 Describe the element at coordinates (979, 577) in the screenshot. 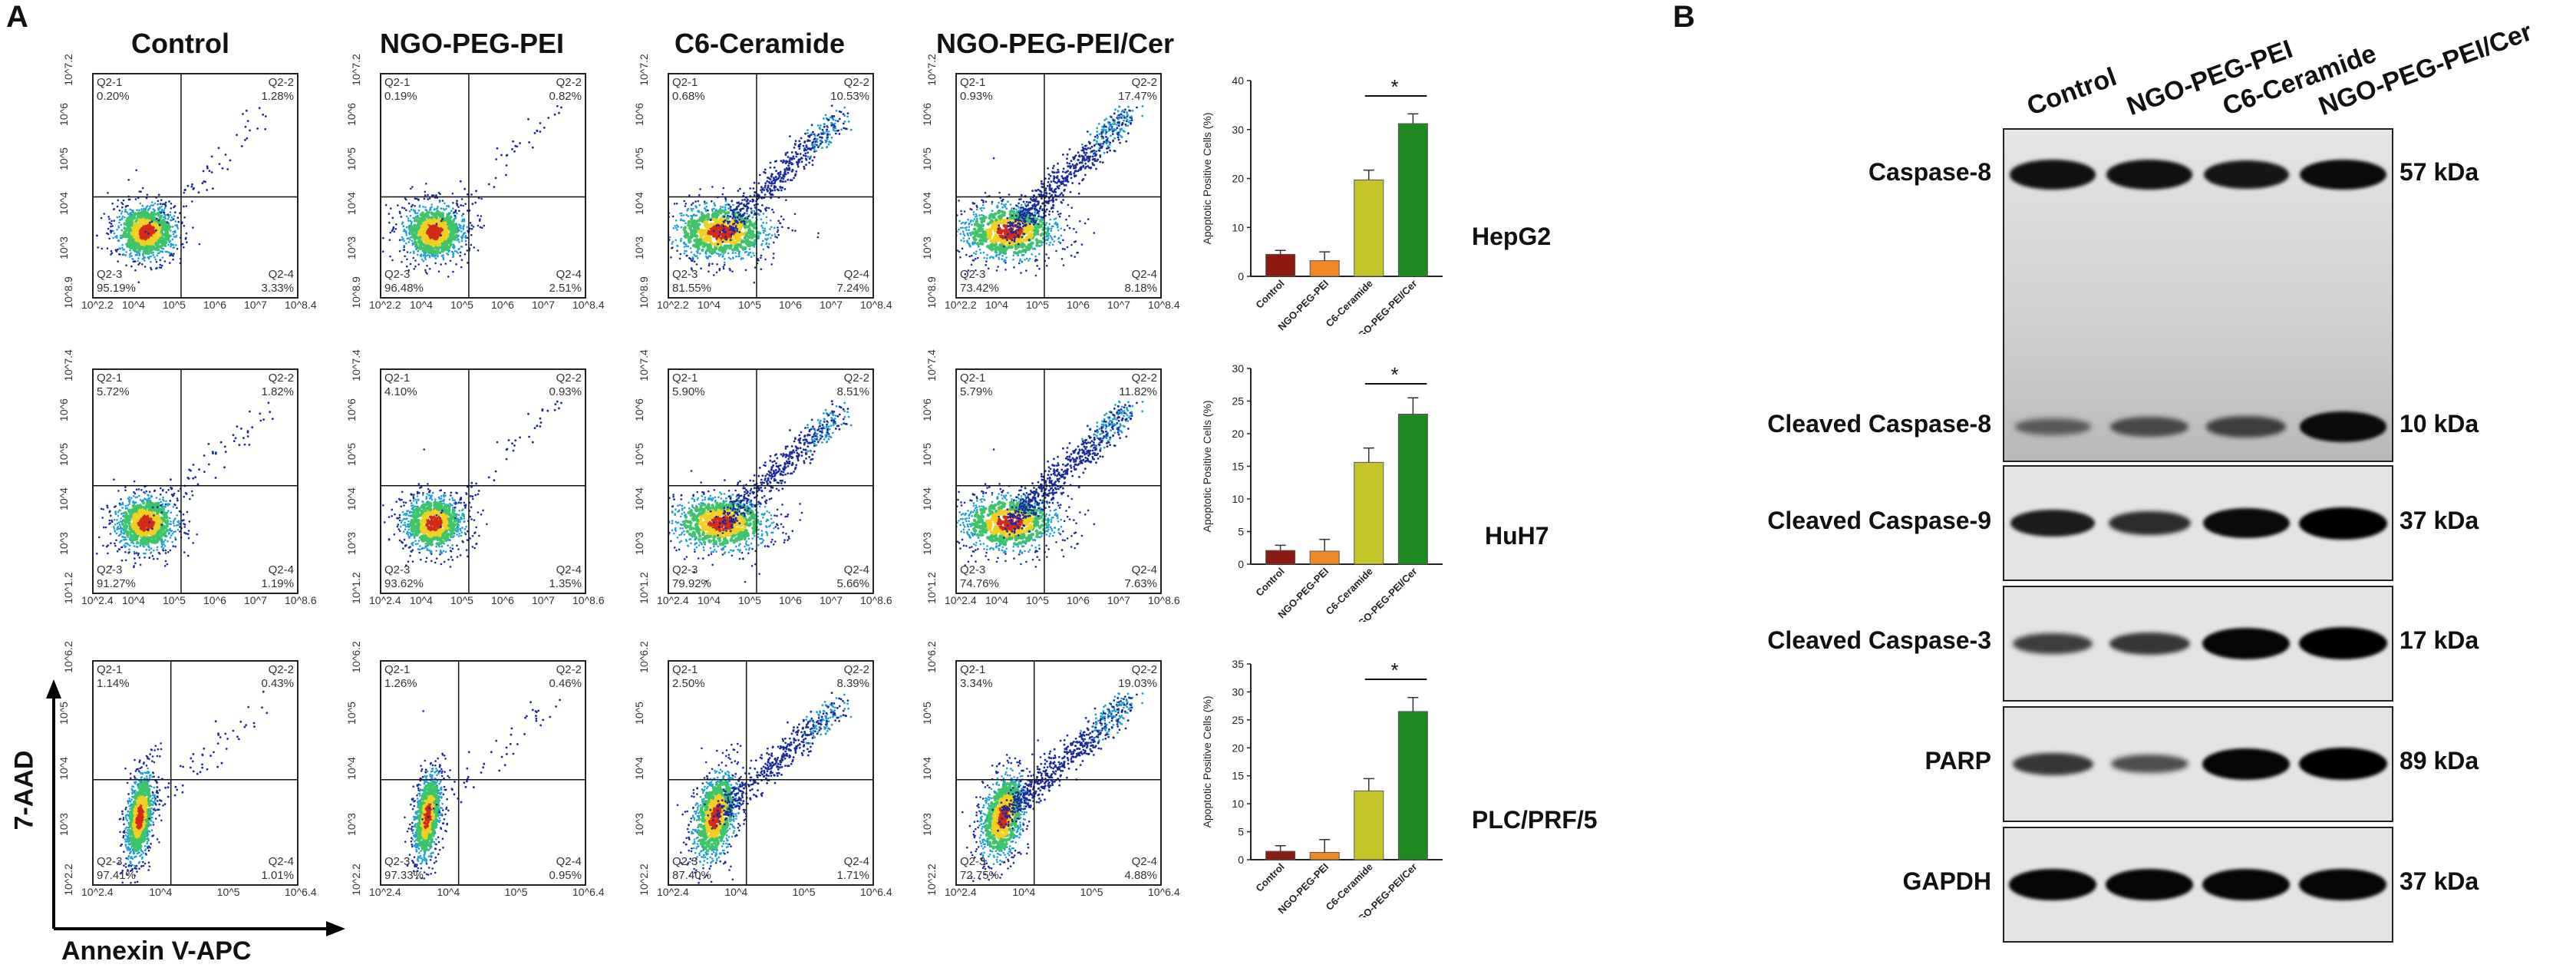

I see `quadrant-label-3: Q2-3 74.76%` at that location.